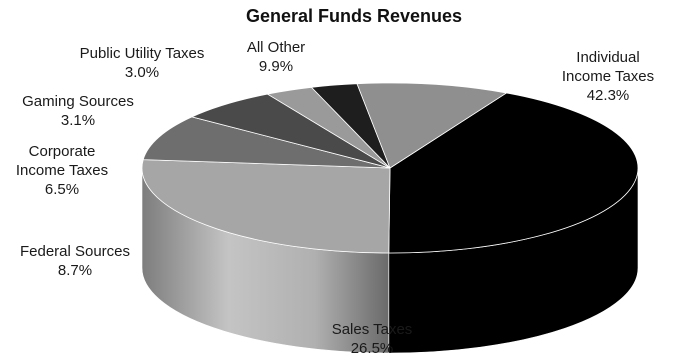 Image resolution: width=673 pixels, height=364 pixels. Describe the element at coordinates (372, 348) in the screenshot. I see `slice-value-label: 26.5%` at that location.